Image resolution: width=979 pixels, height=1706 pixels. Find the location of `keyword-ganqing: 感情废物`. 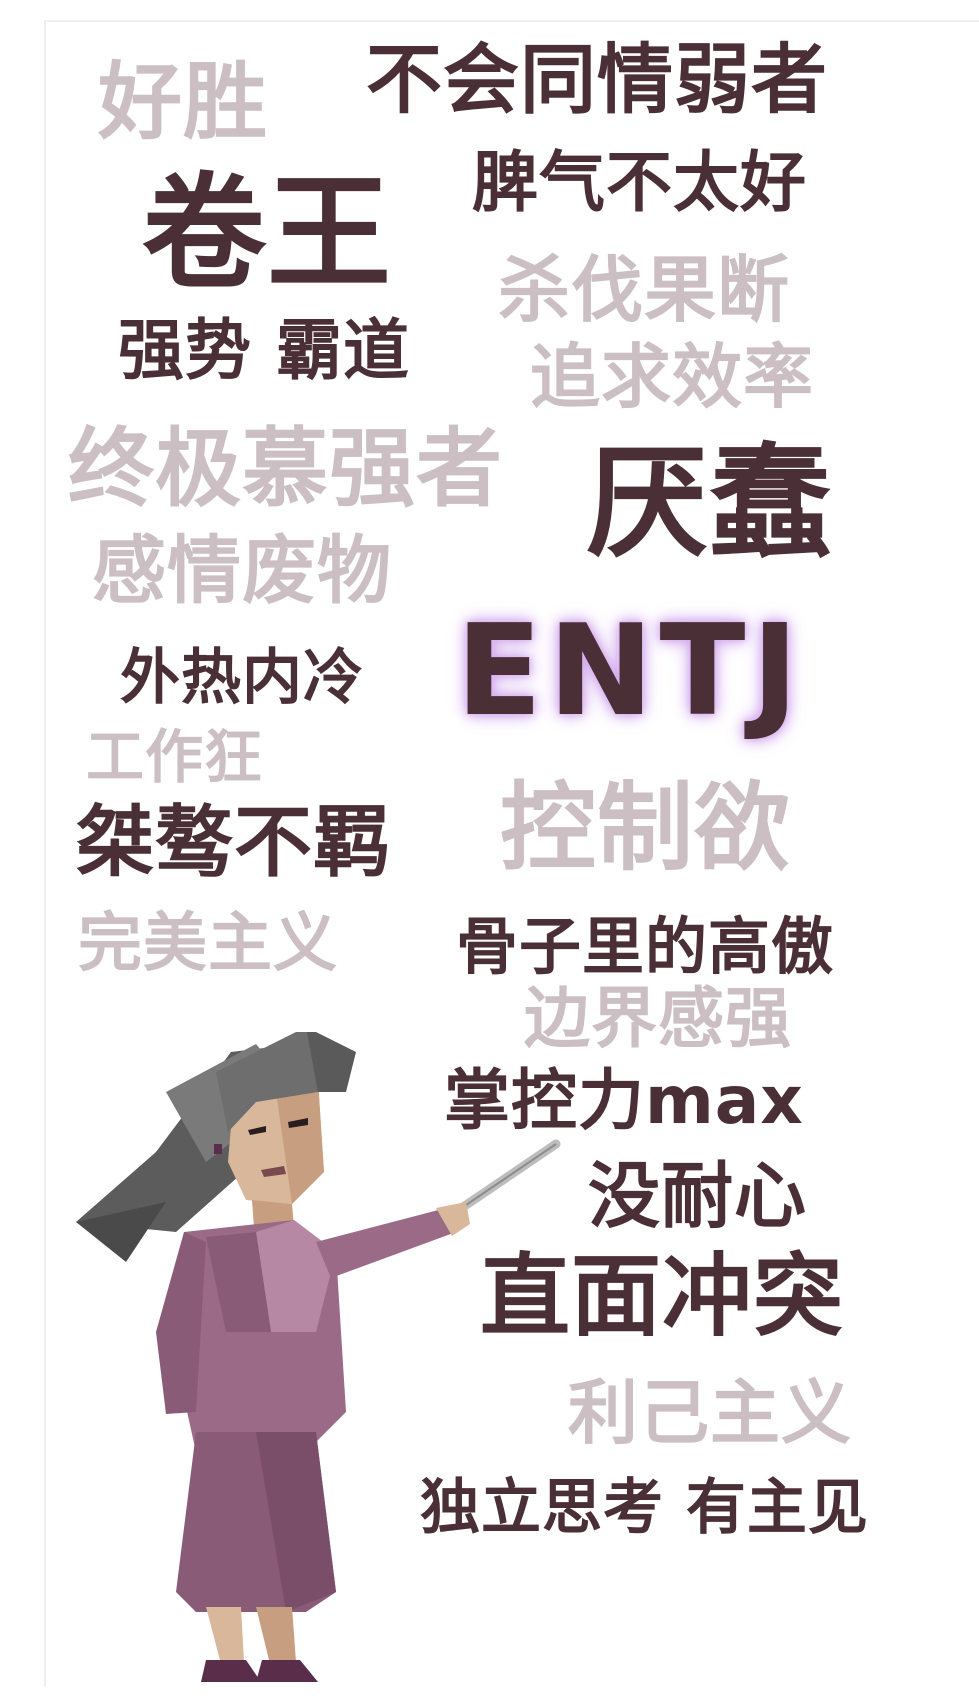

keyword-ganqing: 感情废物 is located at coordinates (242, 571).